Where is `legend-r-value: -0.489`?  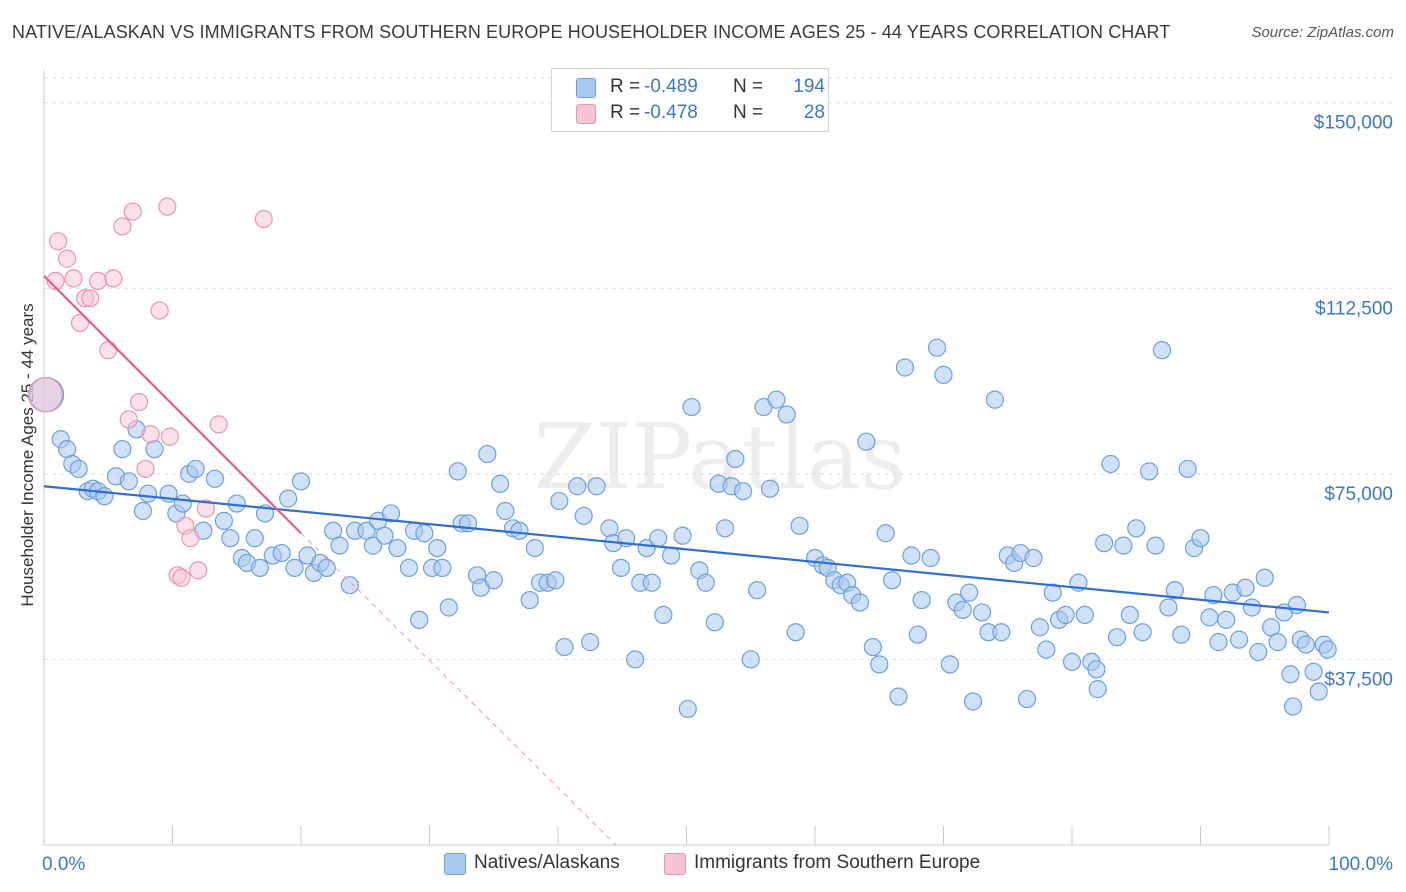
legend-r-value: -0.489 is located at coordinates (671, 86).